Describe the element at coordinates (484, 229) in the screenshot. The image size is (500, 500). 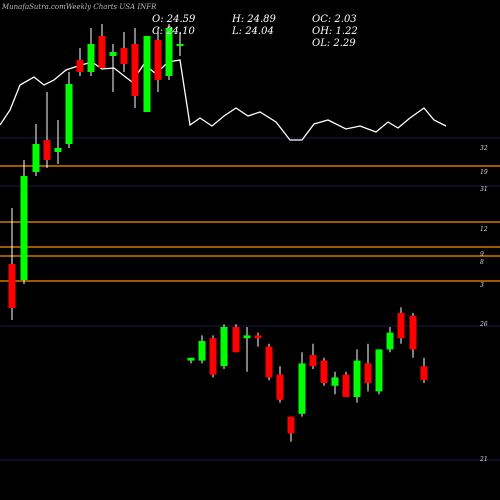
I see `y-tick-label: 12` at that location.